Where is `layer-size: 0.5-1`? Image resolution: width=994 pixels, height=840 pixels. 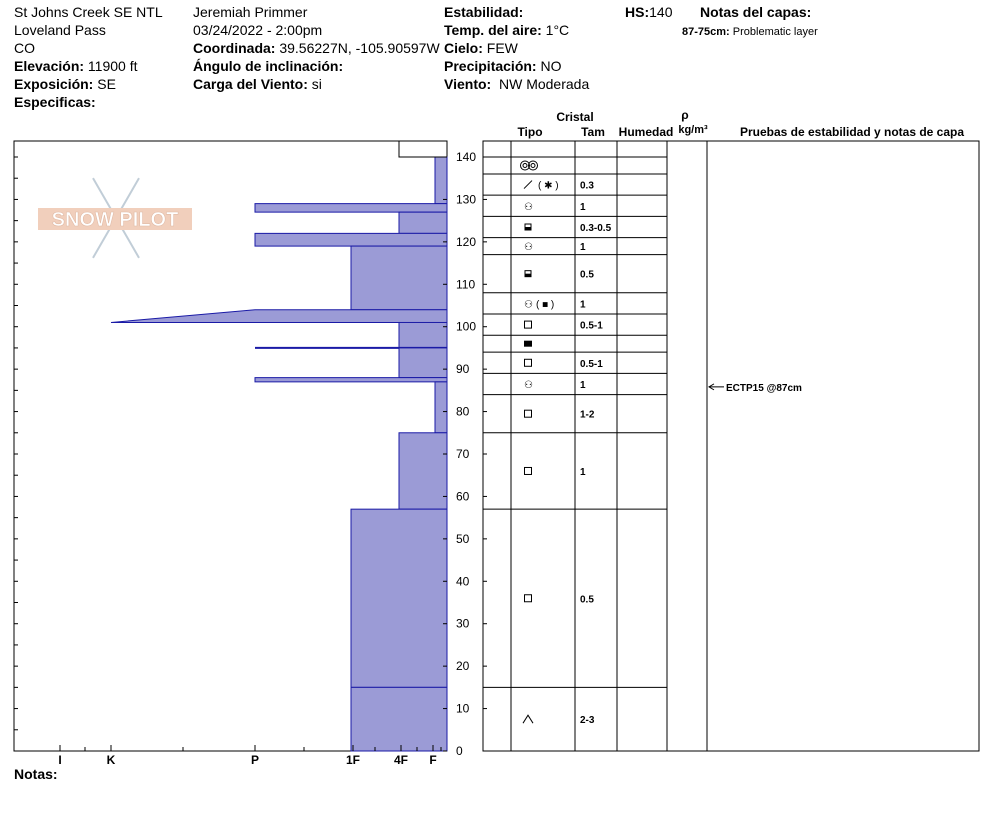
layer-size: 0.5-1 is located at coordinates (591, 326).